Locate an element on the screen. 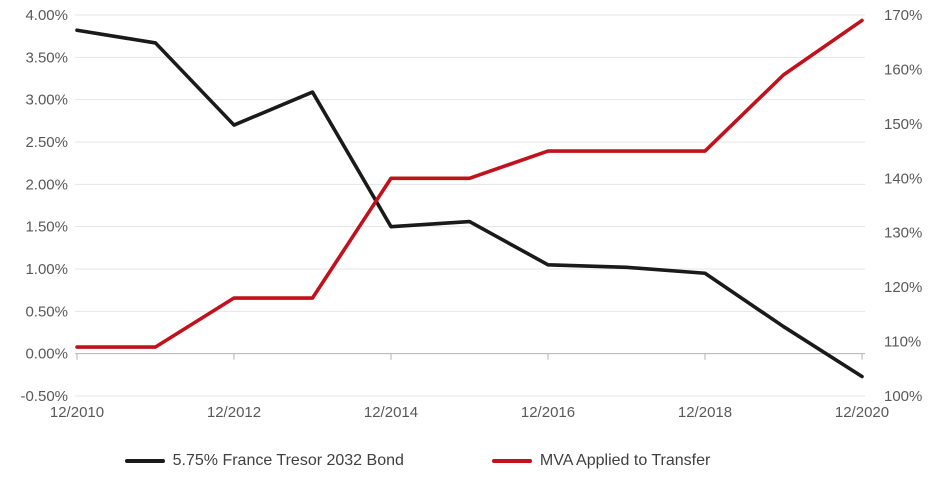  mva-series-swatch is located at coordinates (511, 461).